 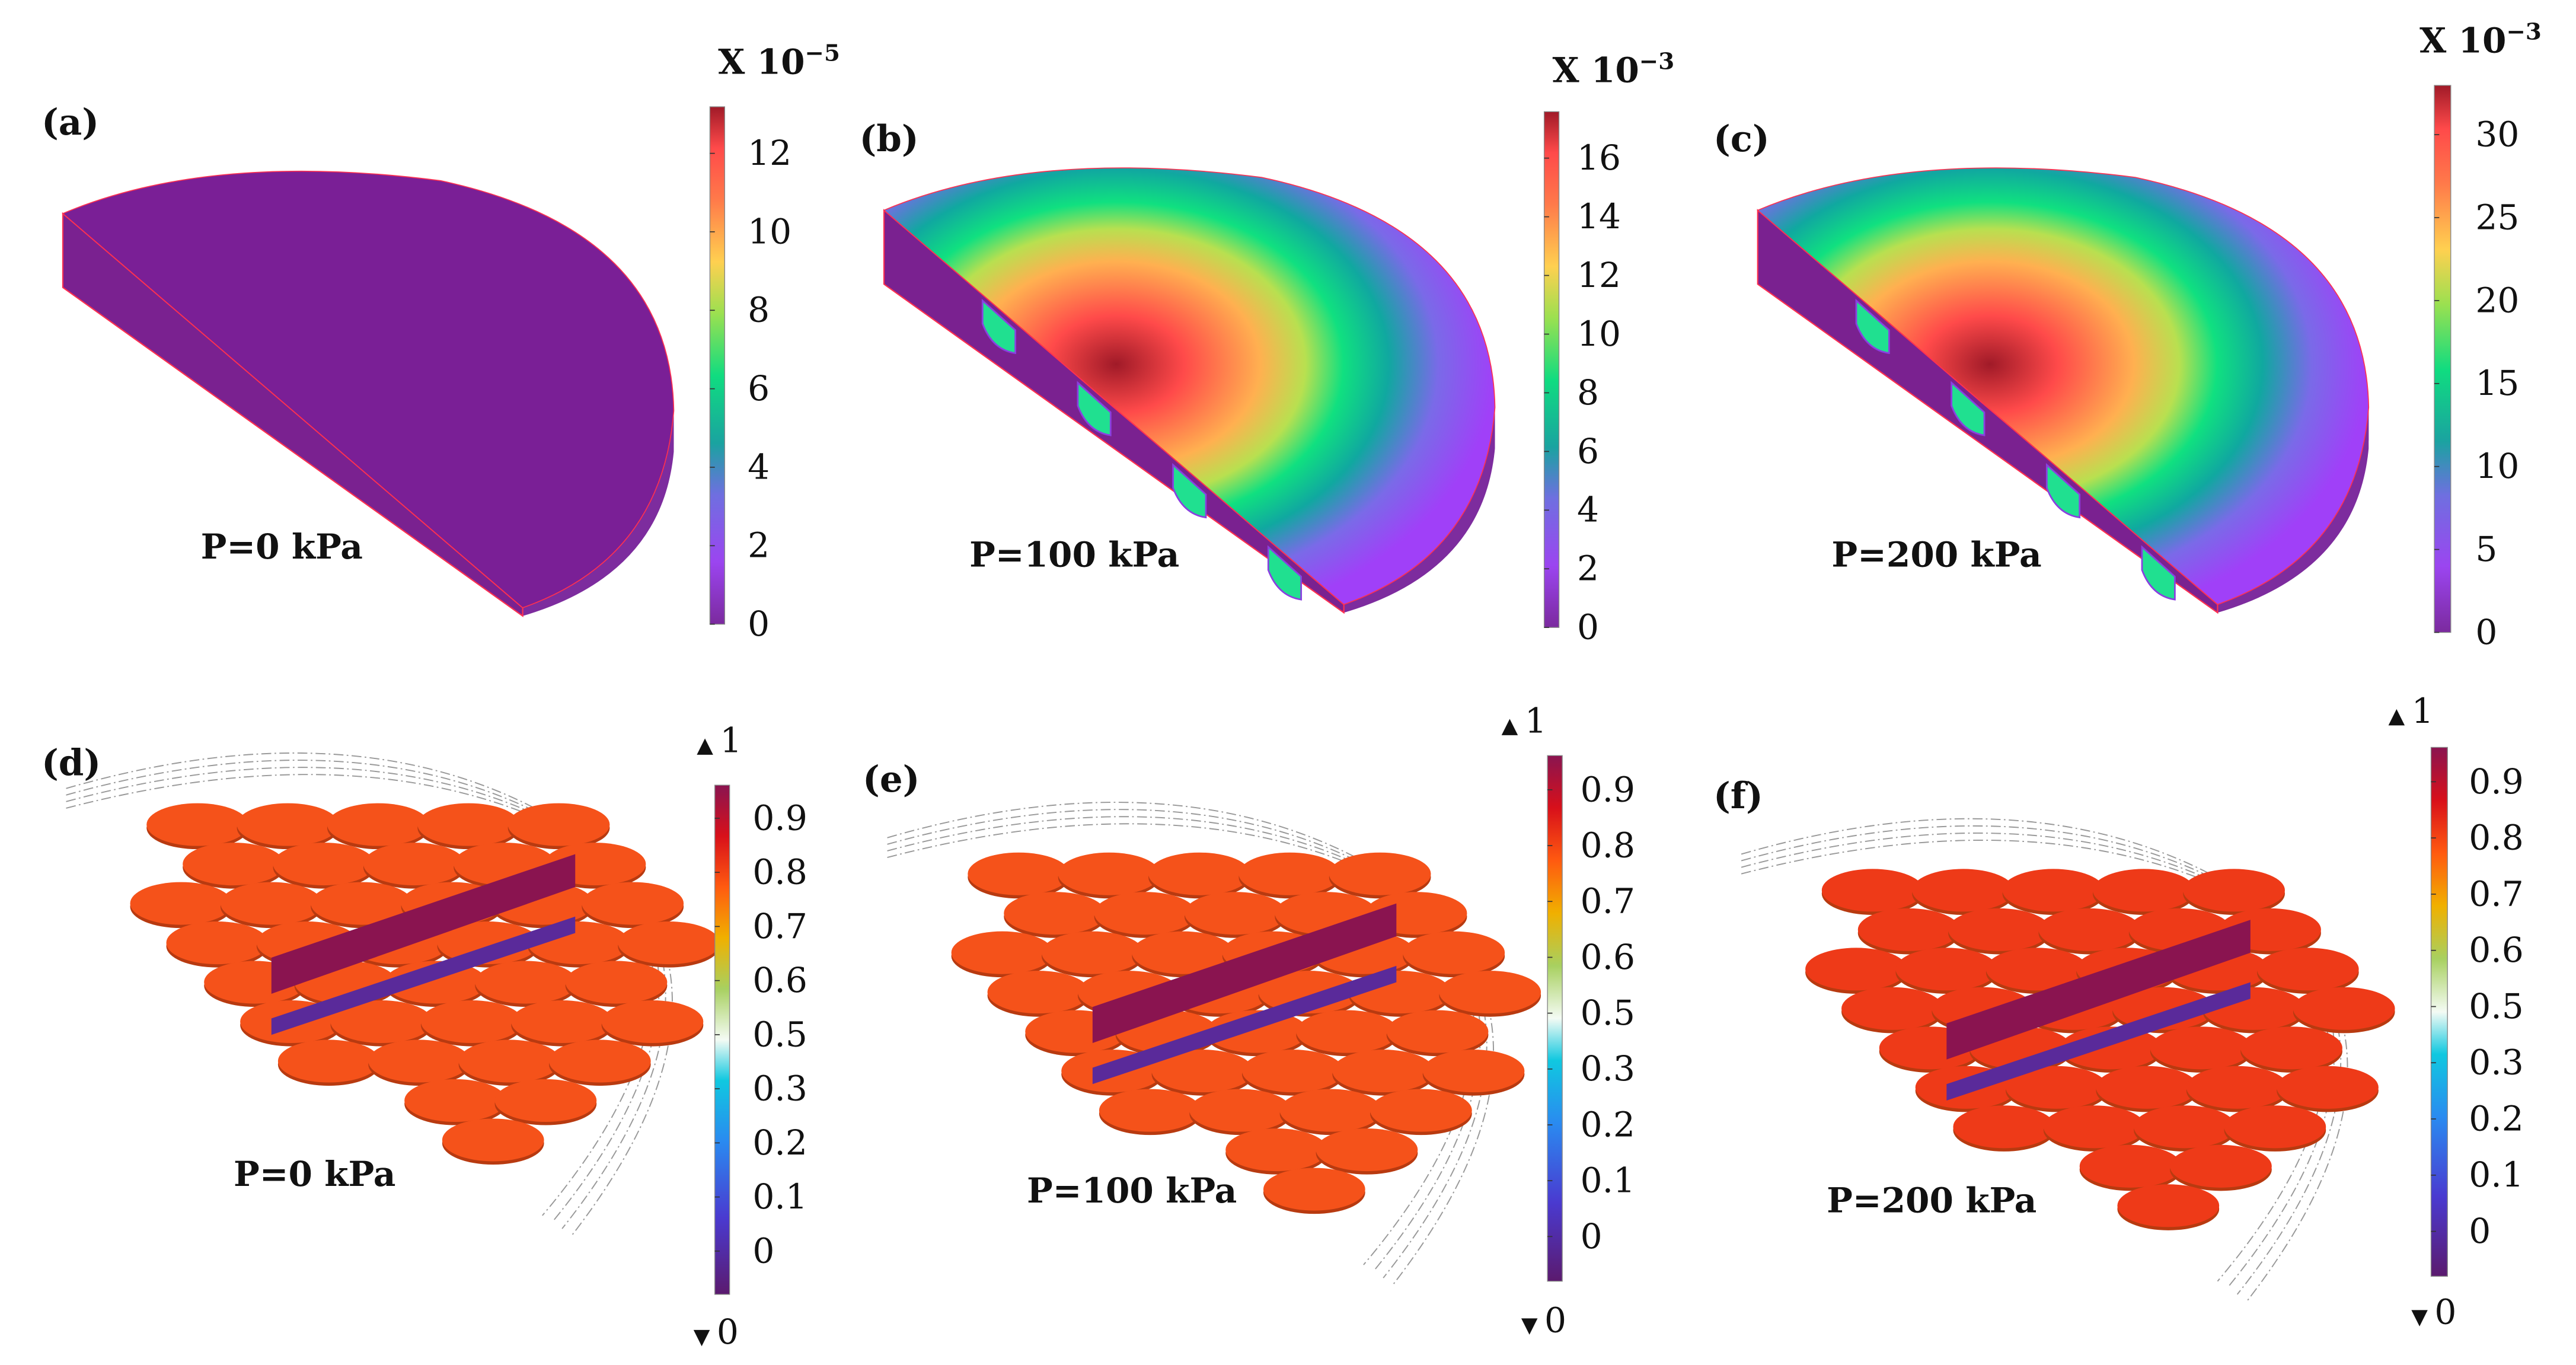 I want to click on colorbar-tick-label: 0.2, so click(x=1608, y=1124).